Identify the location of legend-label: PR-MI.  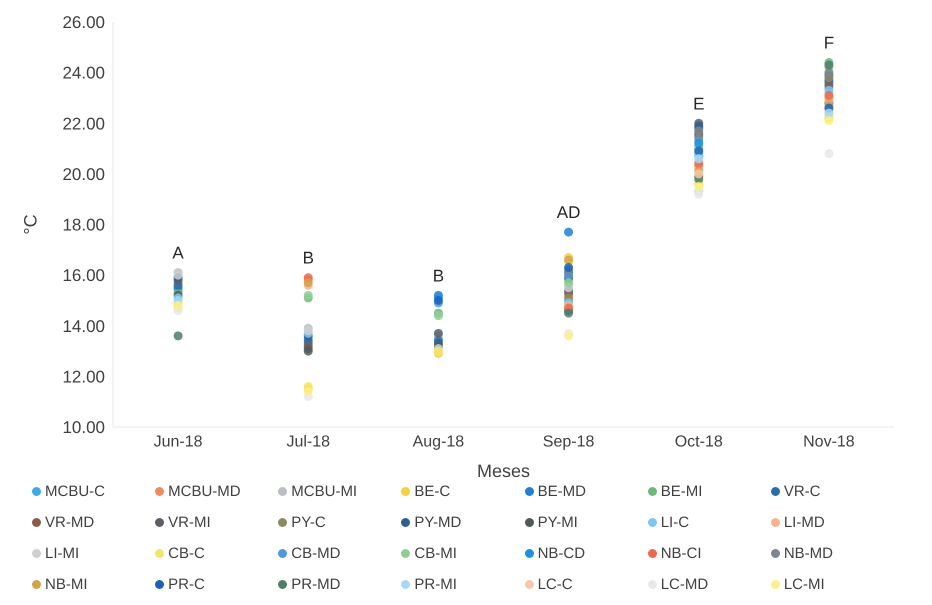
(435, 584).